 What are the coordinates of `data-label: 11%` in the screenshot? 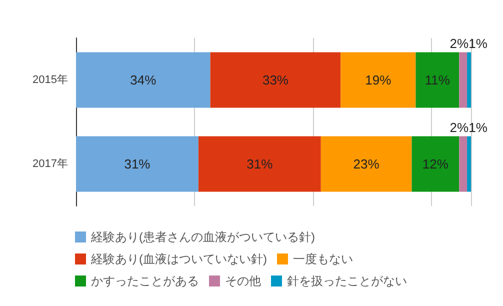 It's located at (437, 80).